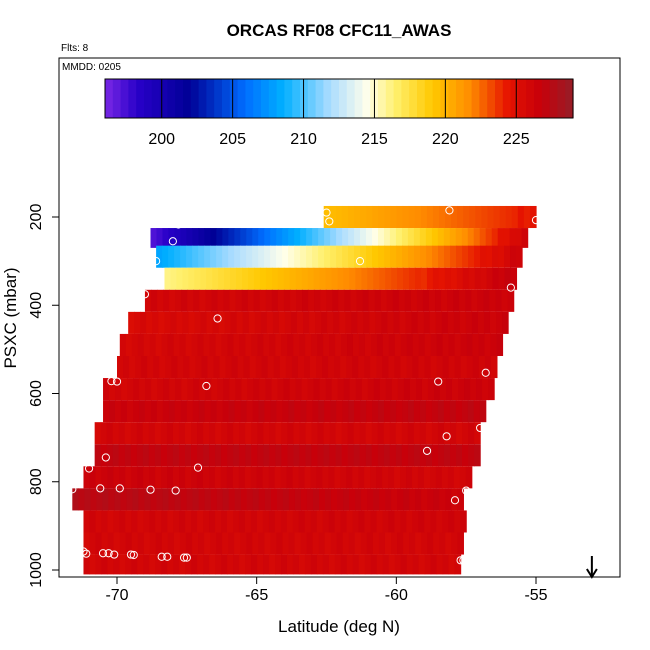 This screenshot has height=650, width=650. I want to click on colorbar-tick-label: 225, so click(516, 139).